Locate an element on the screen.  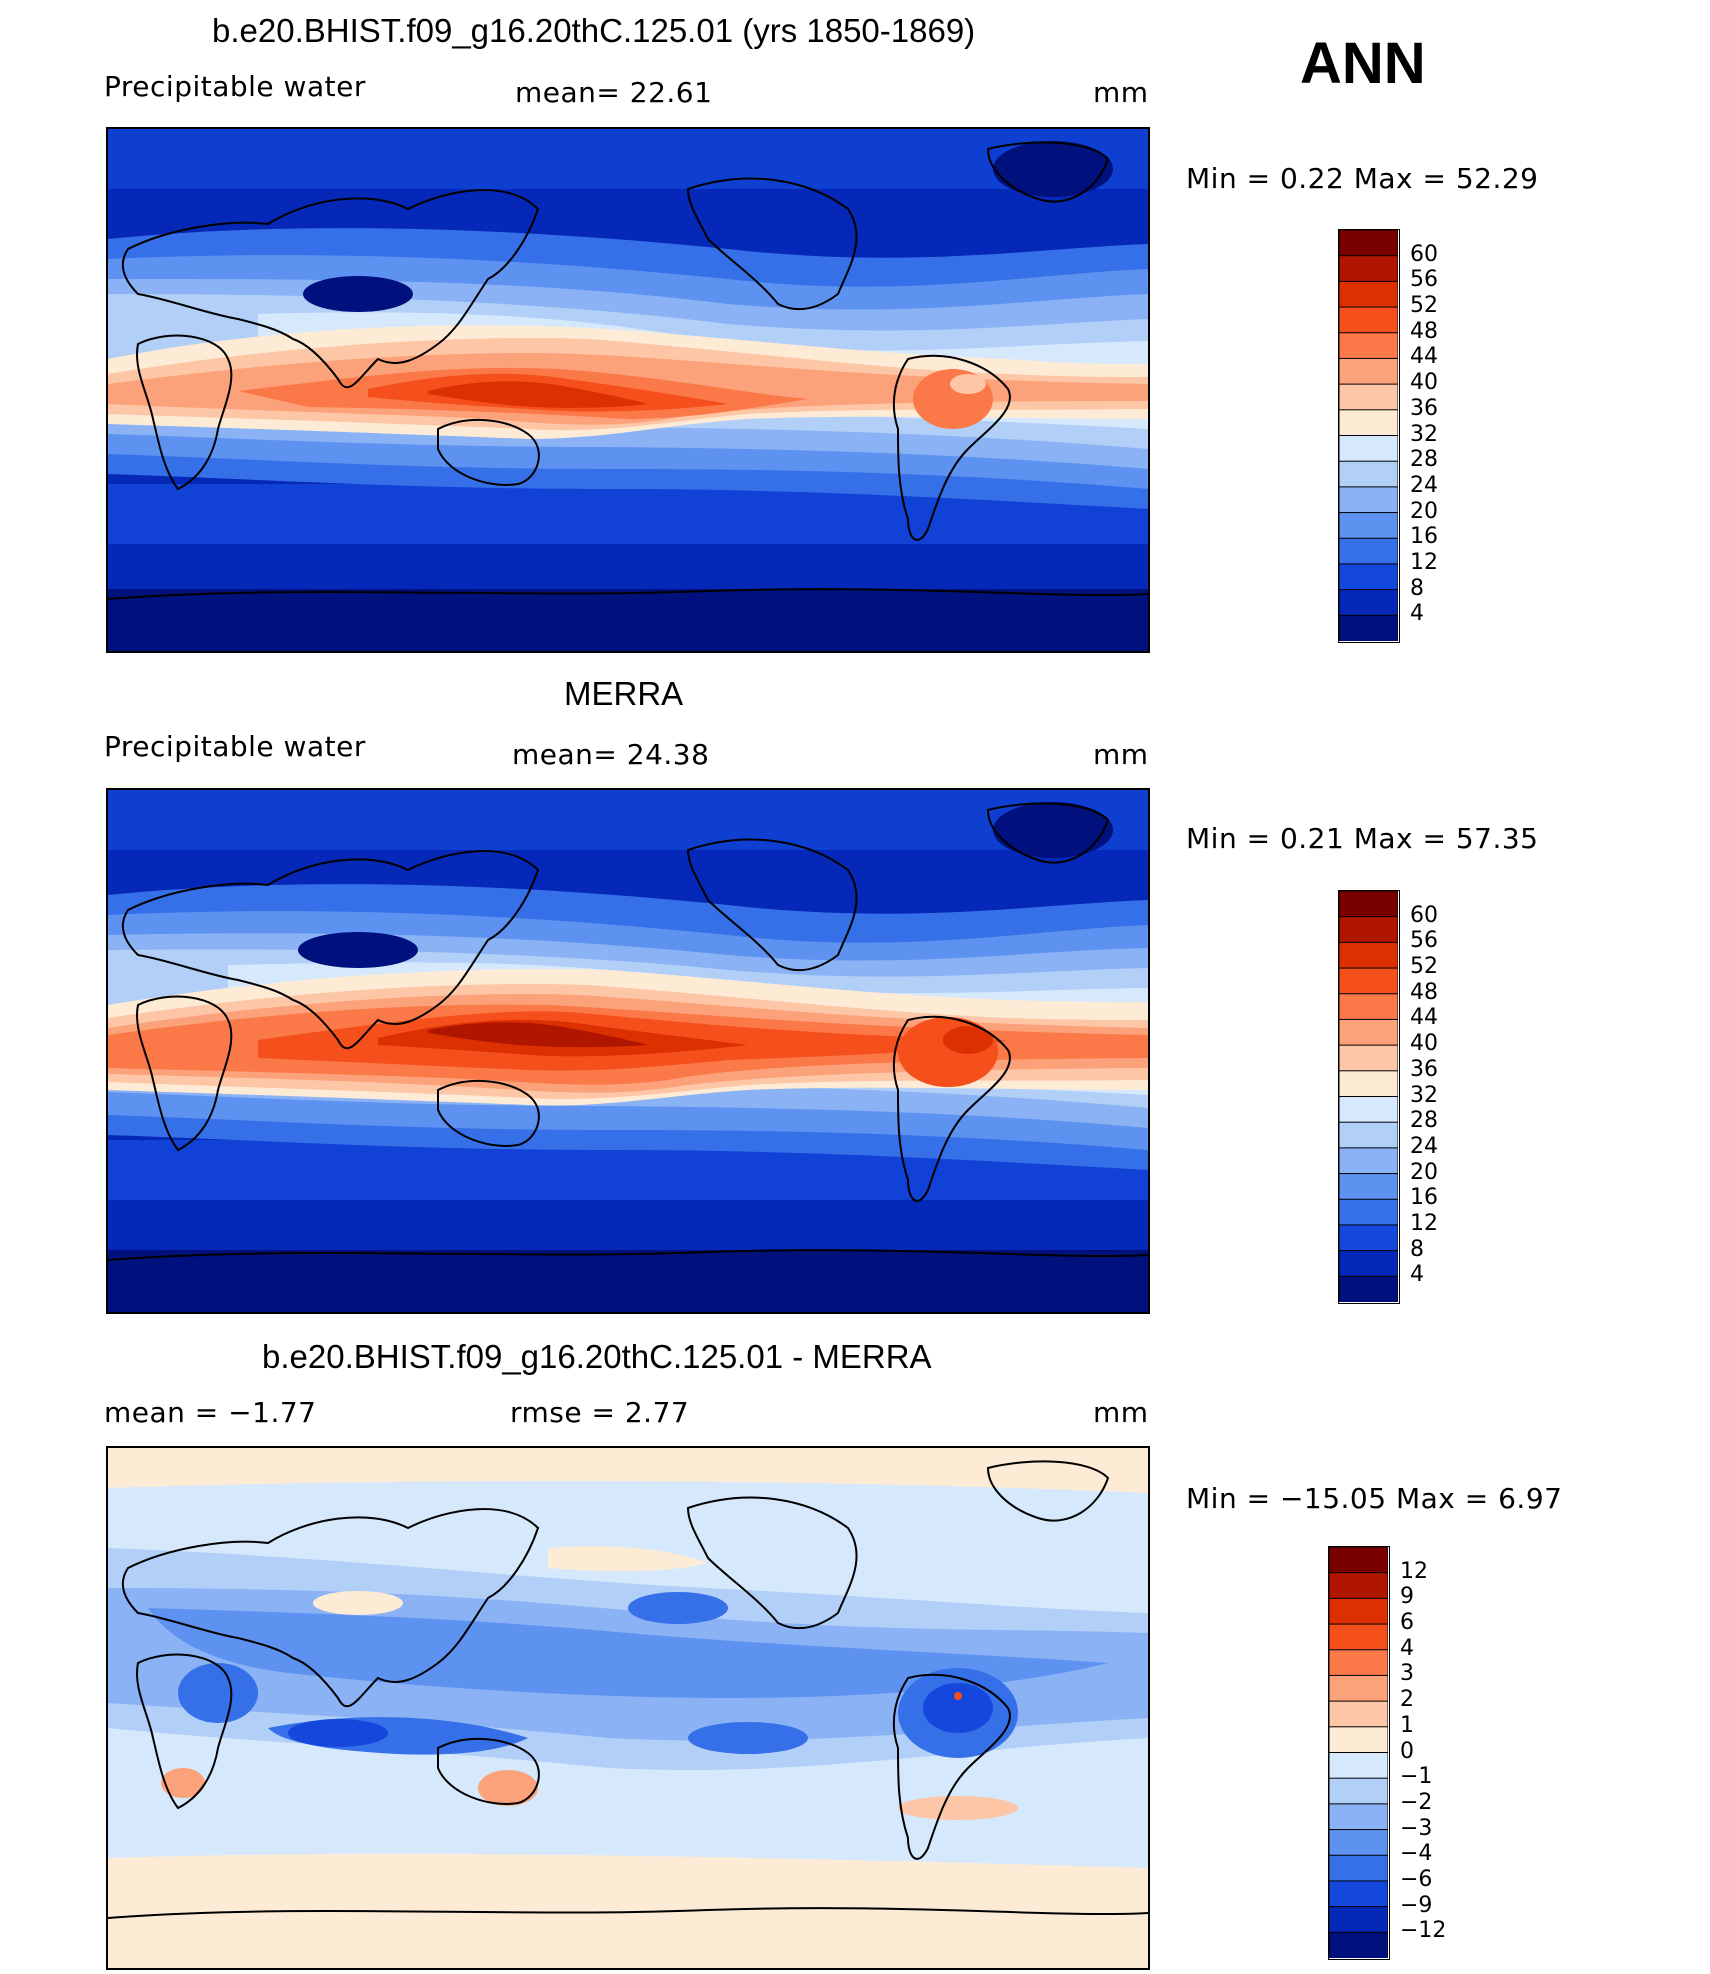
colorbar-tick-label: 20 is located at coordinates (1424, 1172).